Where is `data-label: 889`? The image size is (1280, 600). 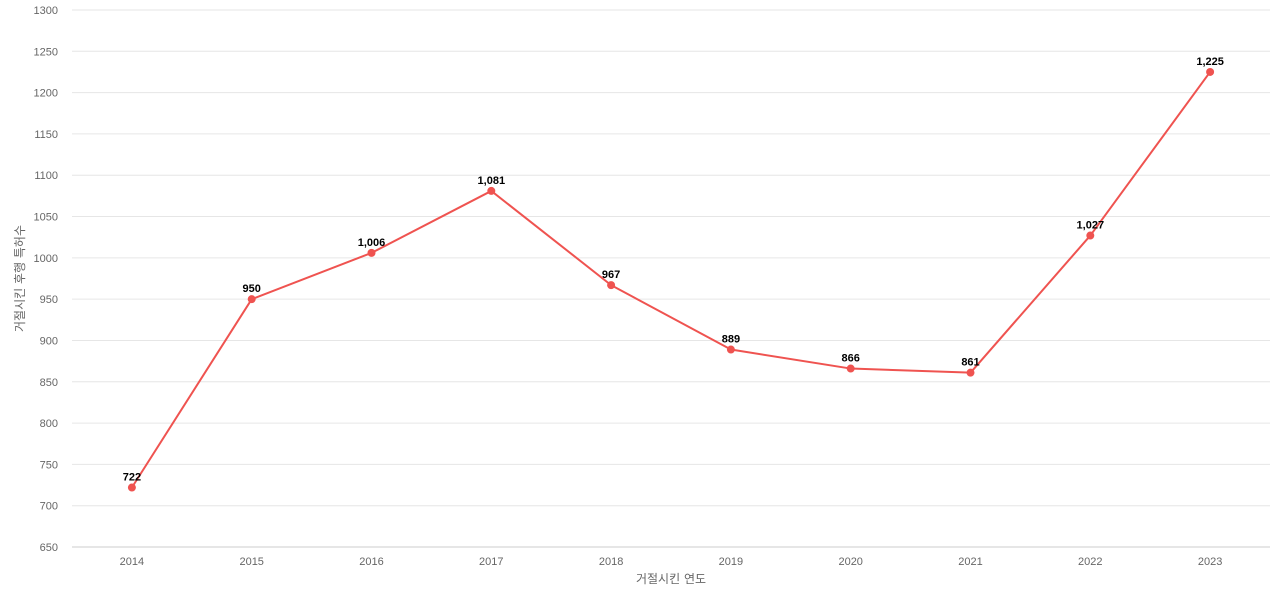
data-label: 889 is located at coordinates (731, 340).